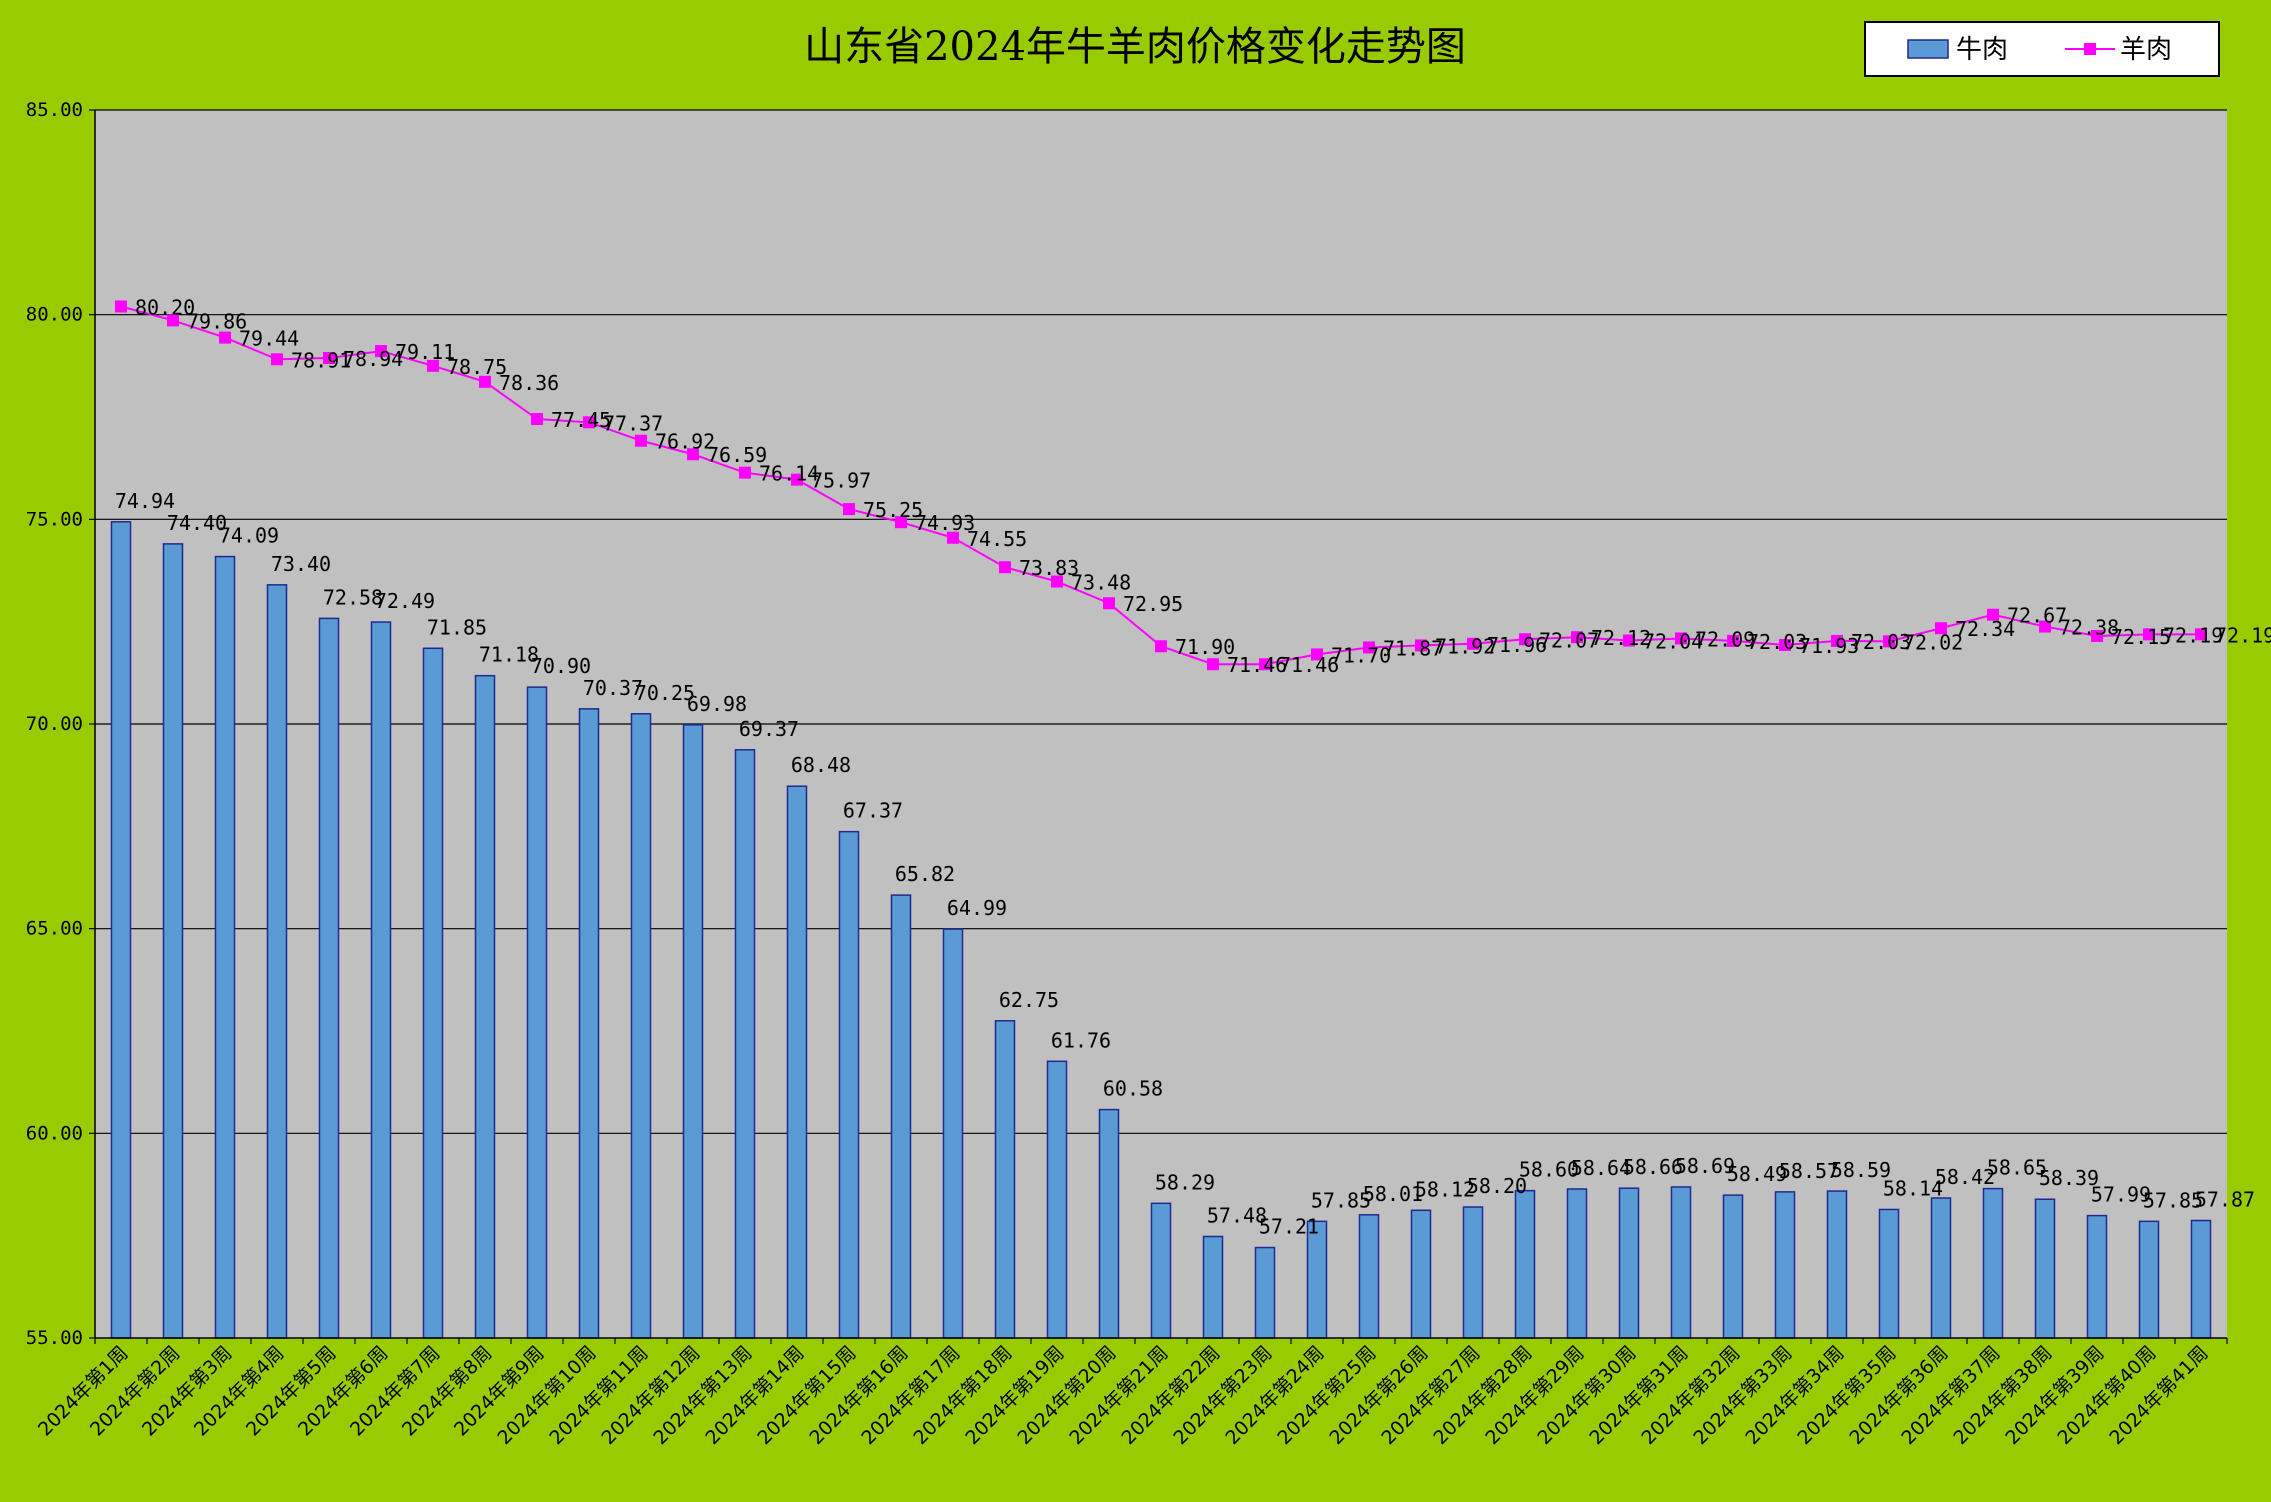 The height and width of the screenshot is (1502, 2271). Describe the element at coordinates (373, 359) in the screenshot. I see `line-data-label: 78.94` at that location.